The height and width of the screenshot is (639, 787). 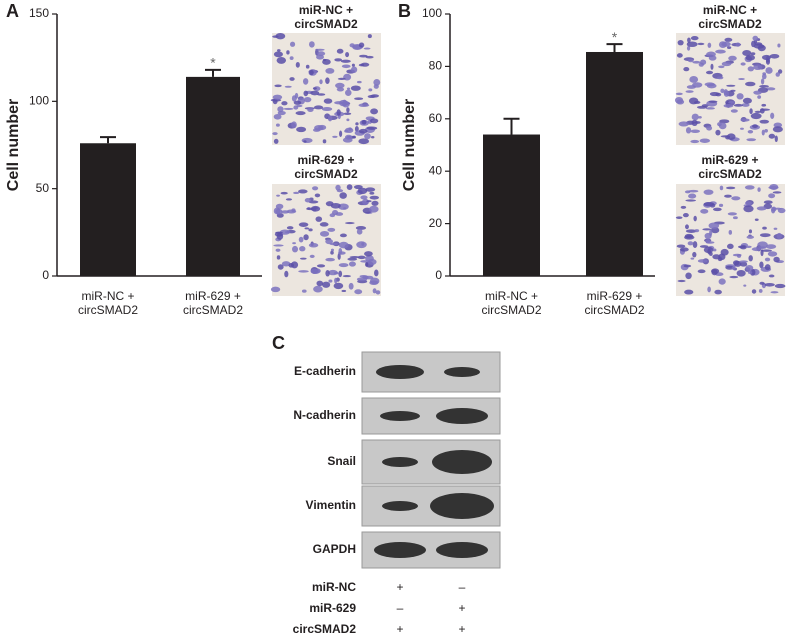 What do you see at coordinates (614, 47) in the screenshot?
I see `error-bar` at bounding box center [614, 47].